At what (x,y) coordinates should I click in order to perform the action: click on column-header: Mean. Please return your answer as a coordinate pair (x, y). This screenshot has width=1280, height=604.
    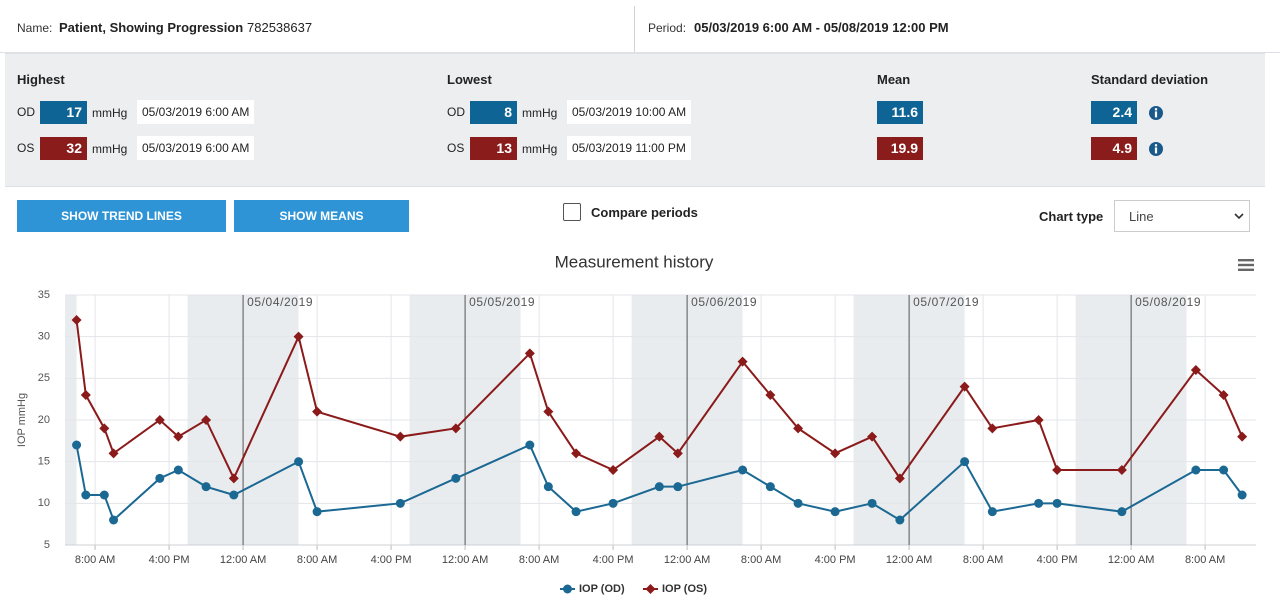
    Looking at the image, I should click on (894, 79).